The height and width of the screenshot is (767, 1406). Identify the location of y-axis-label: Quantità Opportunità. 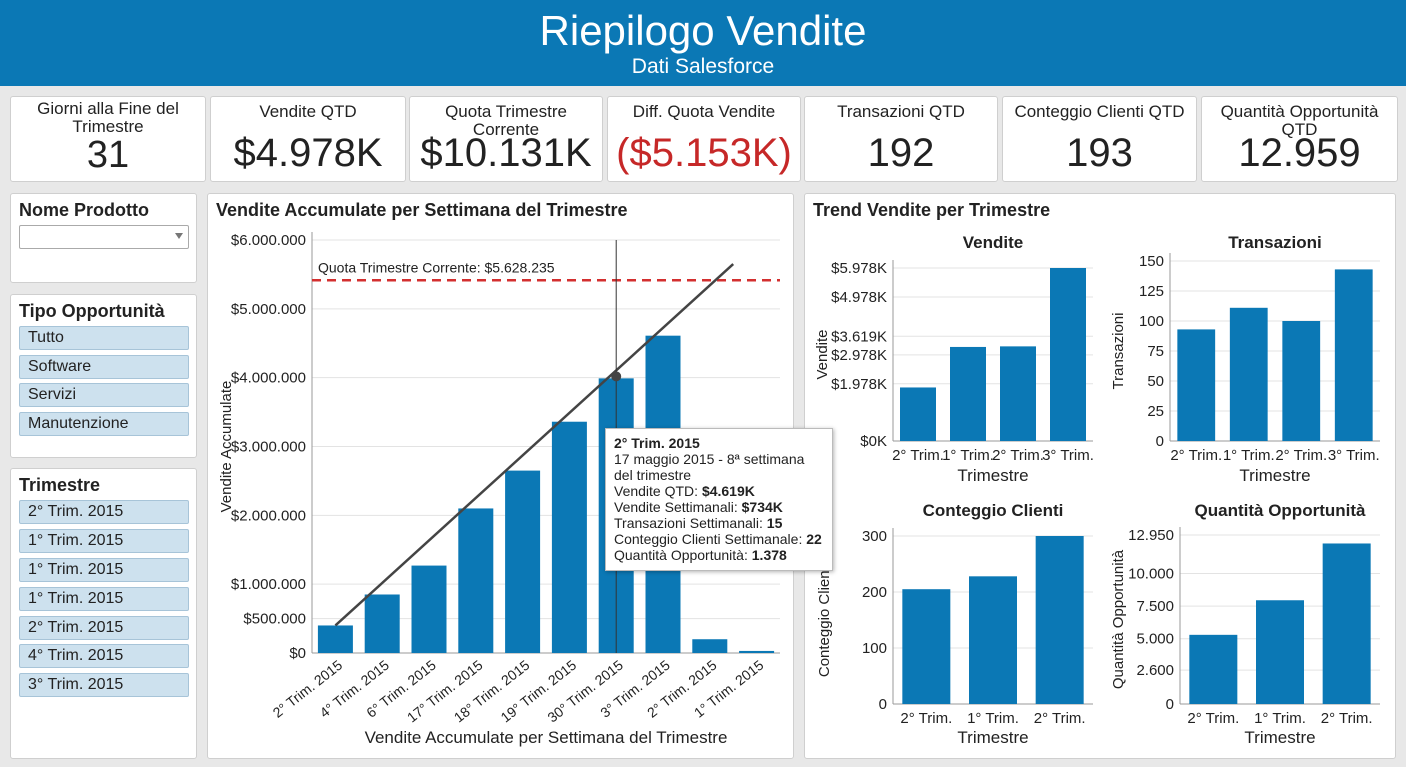
(1118, 619).